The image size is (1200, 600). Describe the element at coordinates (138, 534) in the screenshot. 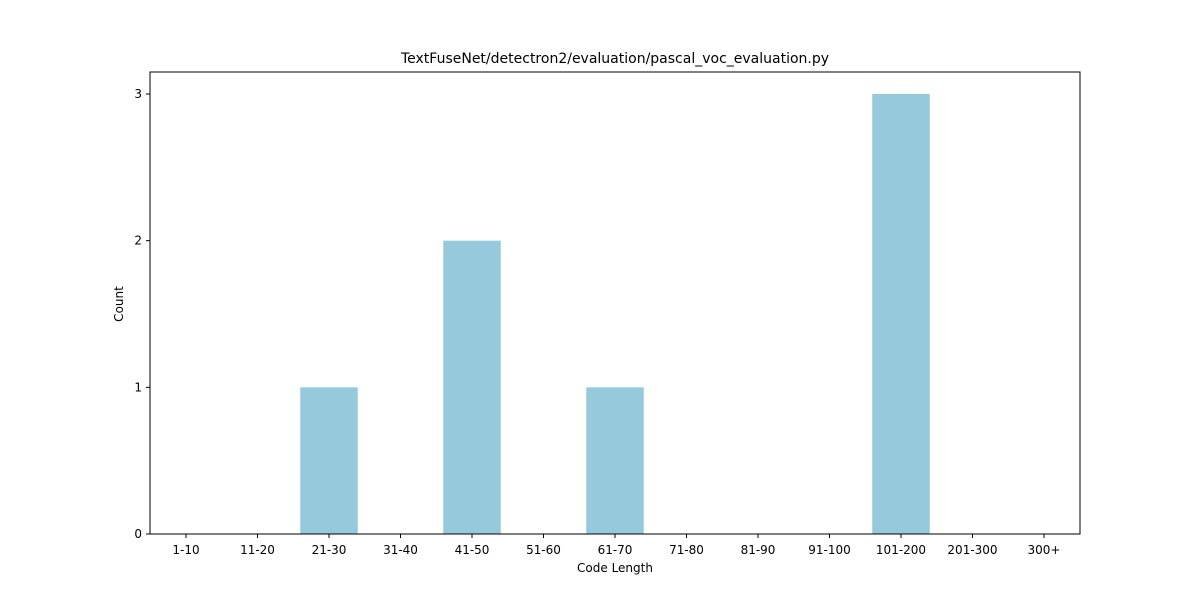

I see `y-tick-label-0: 0` at that location.